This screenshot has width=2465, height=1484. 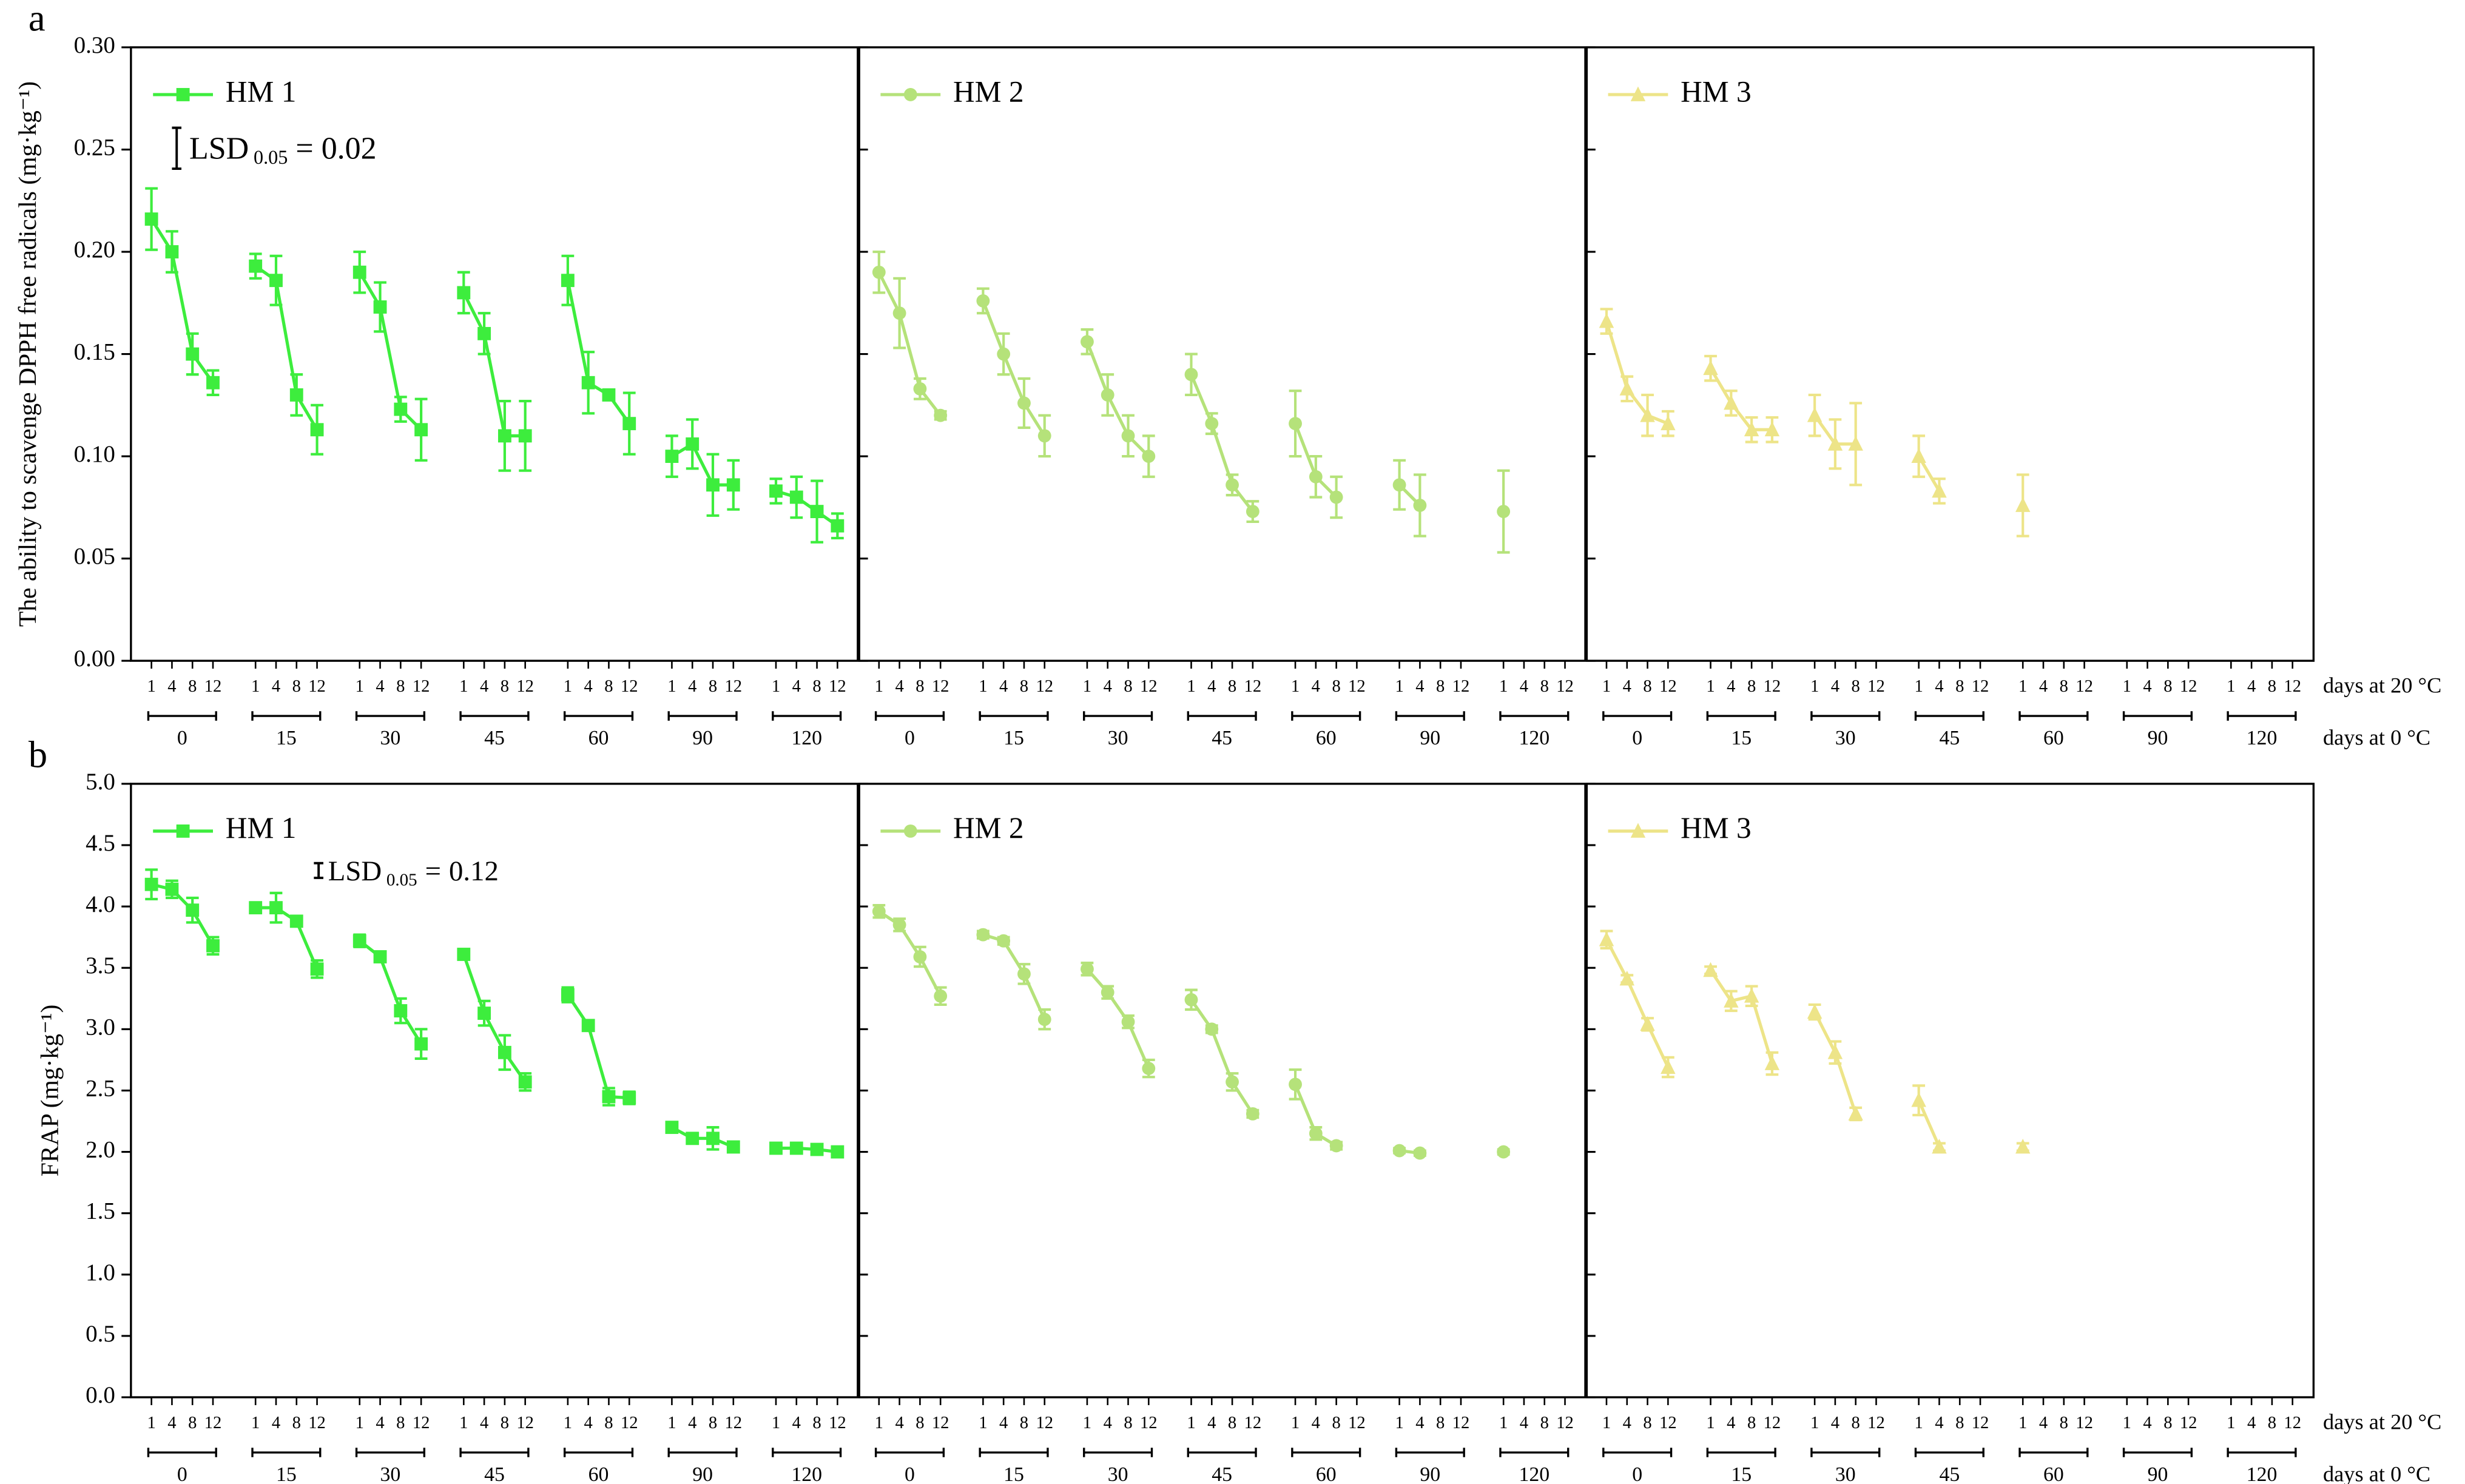 What do you see at coordinates (2376, 737) in the screenshot?
I see `x-axis-label: days at 0 °C` at bounding box center [2376, 737].